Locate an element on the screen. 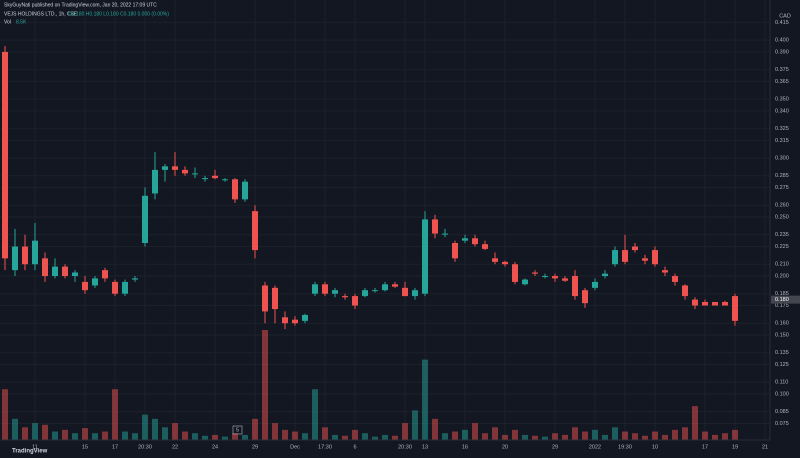  y-tick-label: 0.285 is located at coordinates (782, 176).